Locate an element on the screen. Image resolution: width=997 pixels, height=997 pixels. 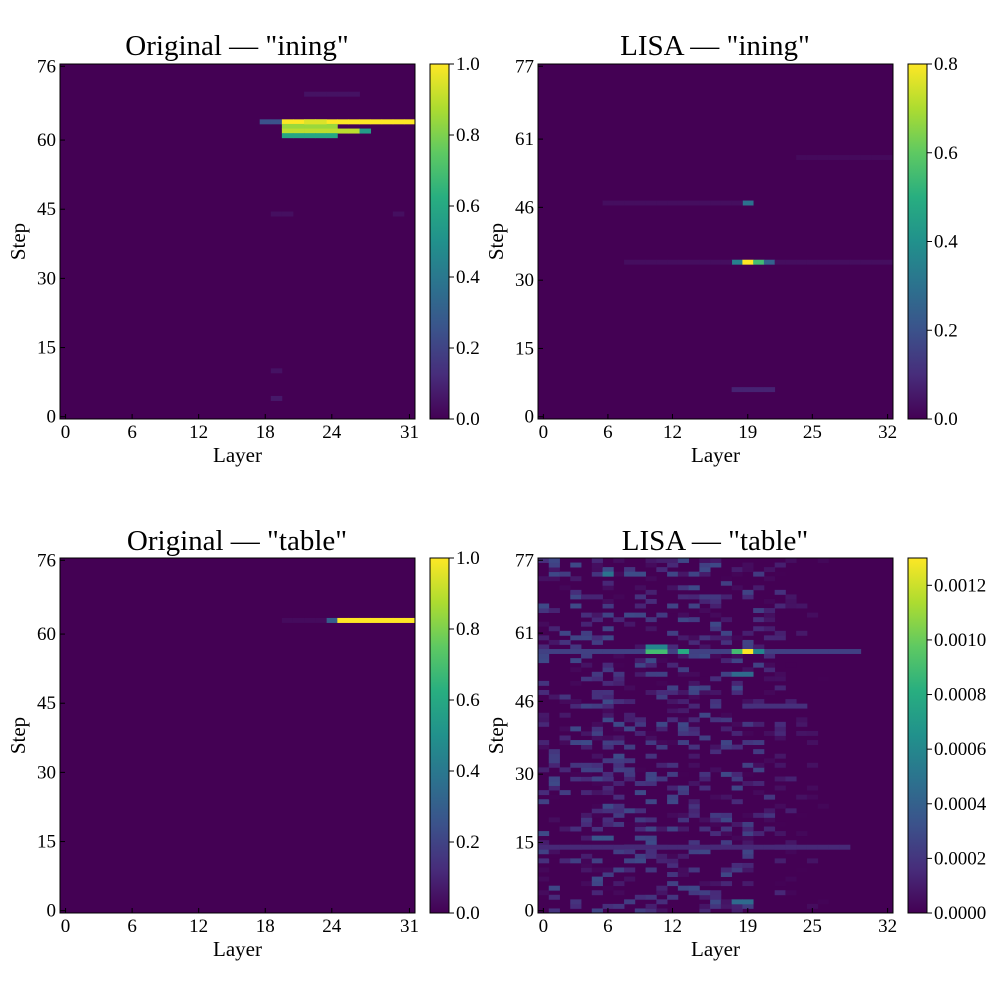
y-tick-label: 15 is located at coordinates (46, 348).